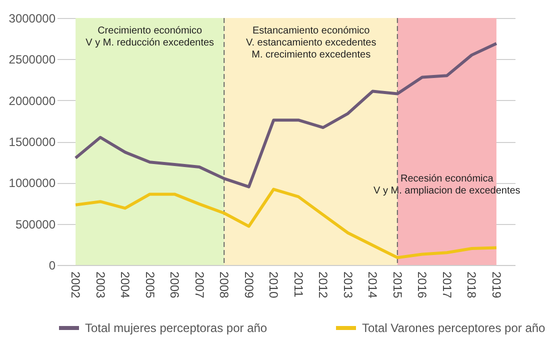  Describe the element at coordinates (150, 36) in the screenshot. I see `band-label: Crecimiento económico V y M. reducción excedentes` at that location.